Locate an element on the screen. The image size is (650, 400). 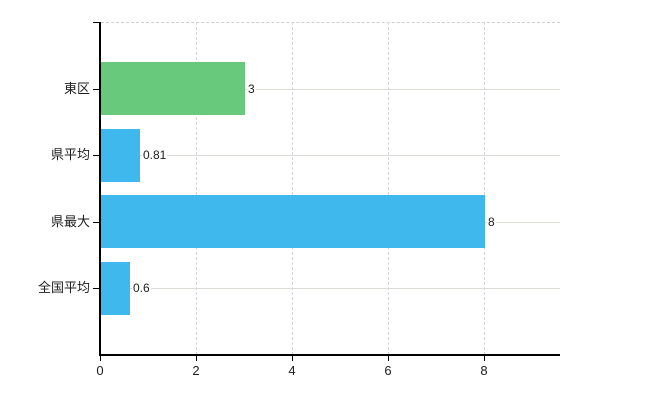
category-label: 県最大 is located at coordinates (70, 221).